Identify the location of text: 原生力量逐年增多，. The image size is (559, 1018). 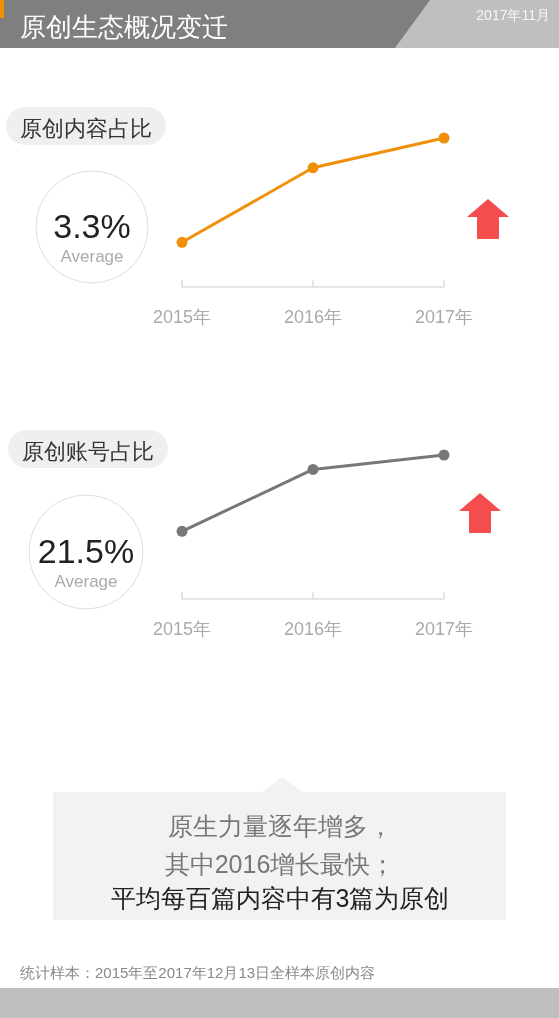
(280, 826).